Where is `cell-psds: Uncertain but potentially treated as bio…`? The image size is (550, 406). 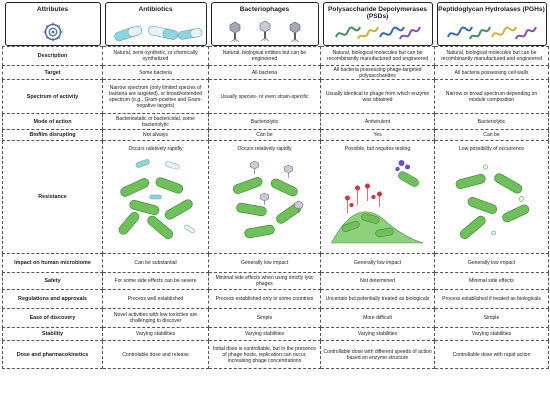 cell-psds: Uncertain but potentially treated as bio… is located at coordinates (377, 299).